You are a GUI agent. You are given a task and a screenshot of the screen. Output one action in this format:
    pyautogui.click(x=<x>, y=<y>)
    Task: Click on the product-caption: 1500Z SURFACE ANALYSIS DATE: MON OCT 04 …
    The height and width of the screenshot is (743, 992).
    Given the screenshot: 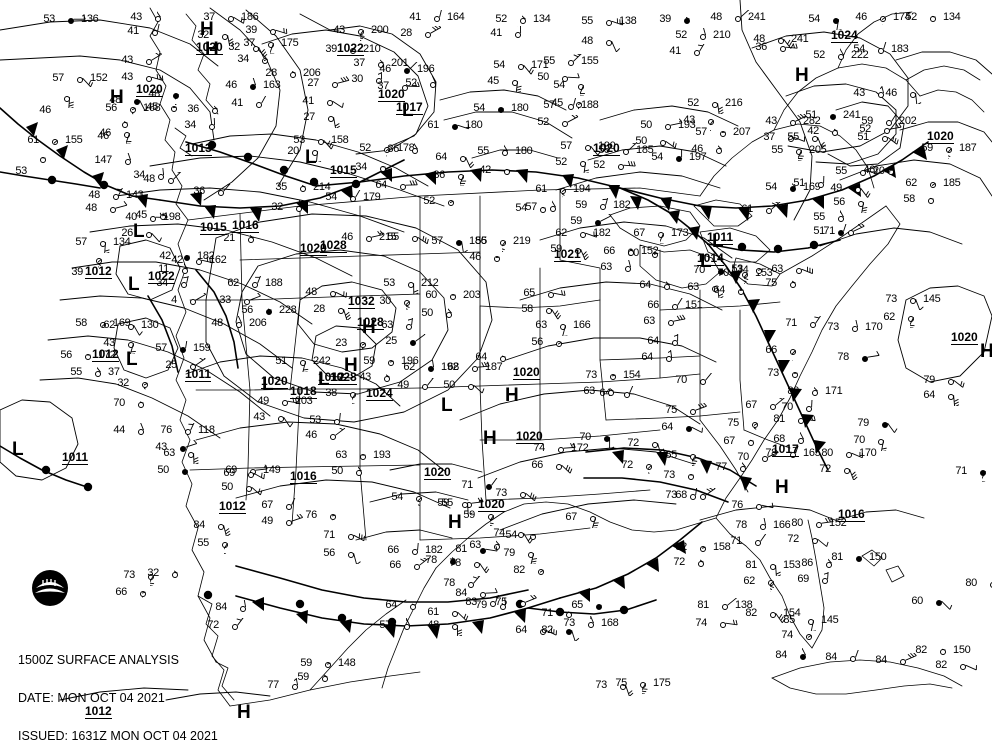 What is the action you would take?
    pyautogui.click(x=154, y=685)
    